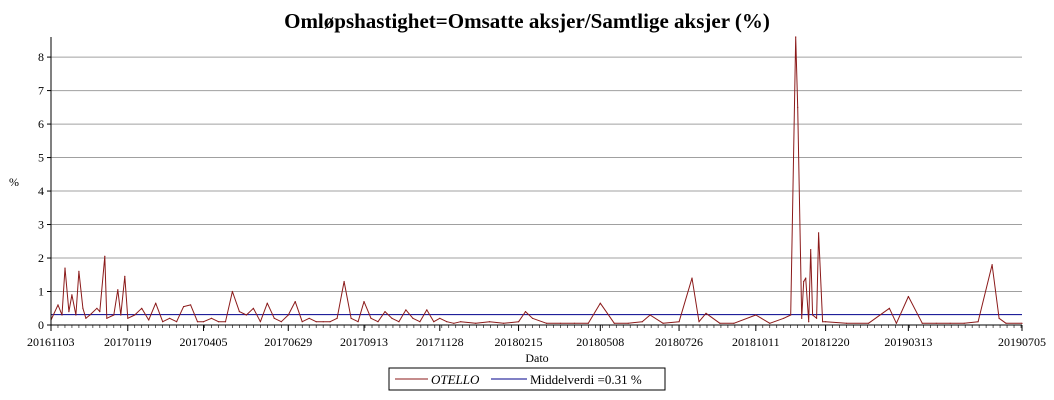 This screenshot has height=400, width=1054. Describe the element at coordinates (440, 342) in the screenshot. I see `x-tick-label-20171128: 20171128` at that location.